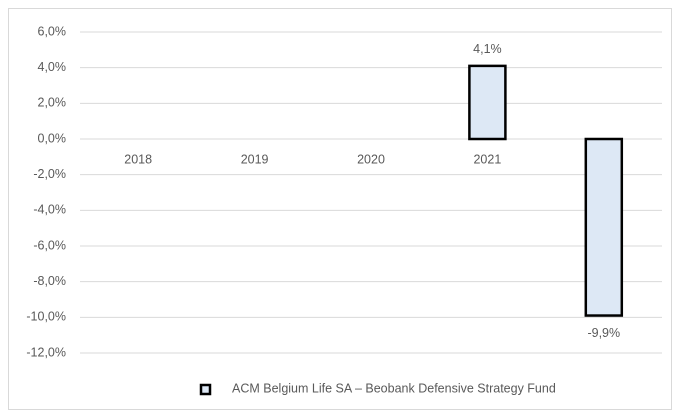  I want to click on data-label: 4,1%, so click(487, 49).